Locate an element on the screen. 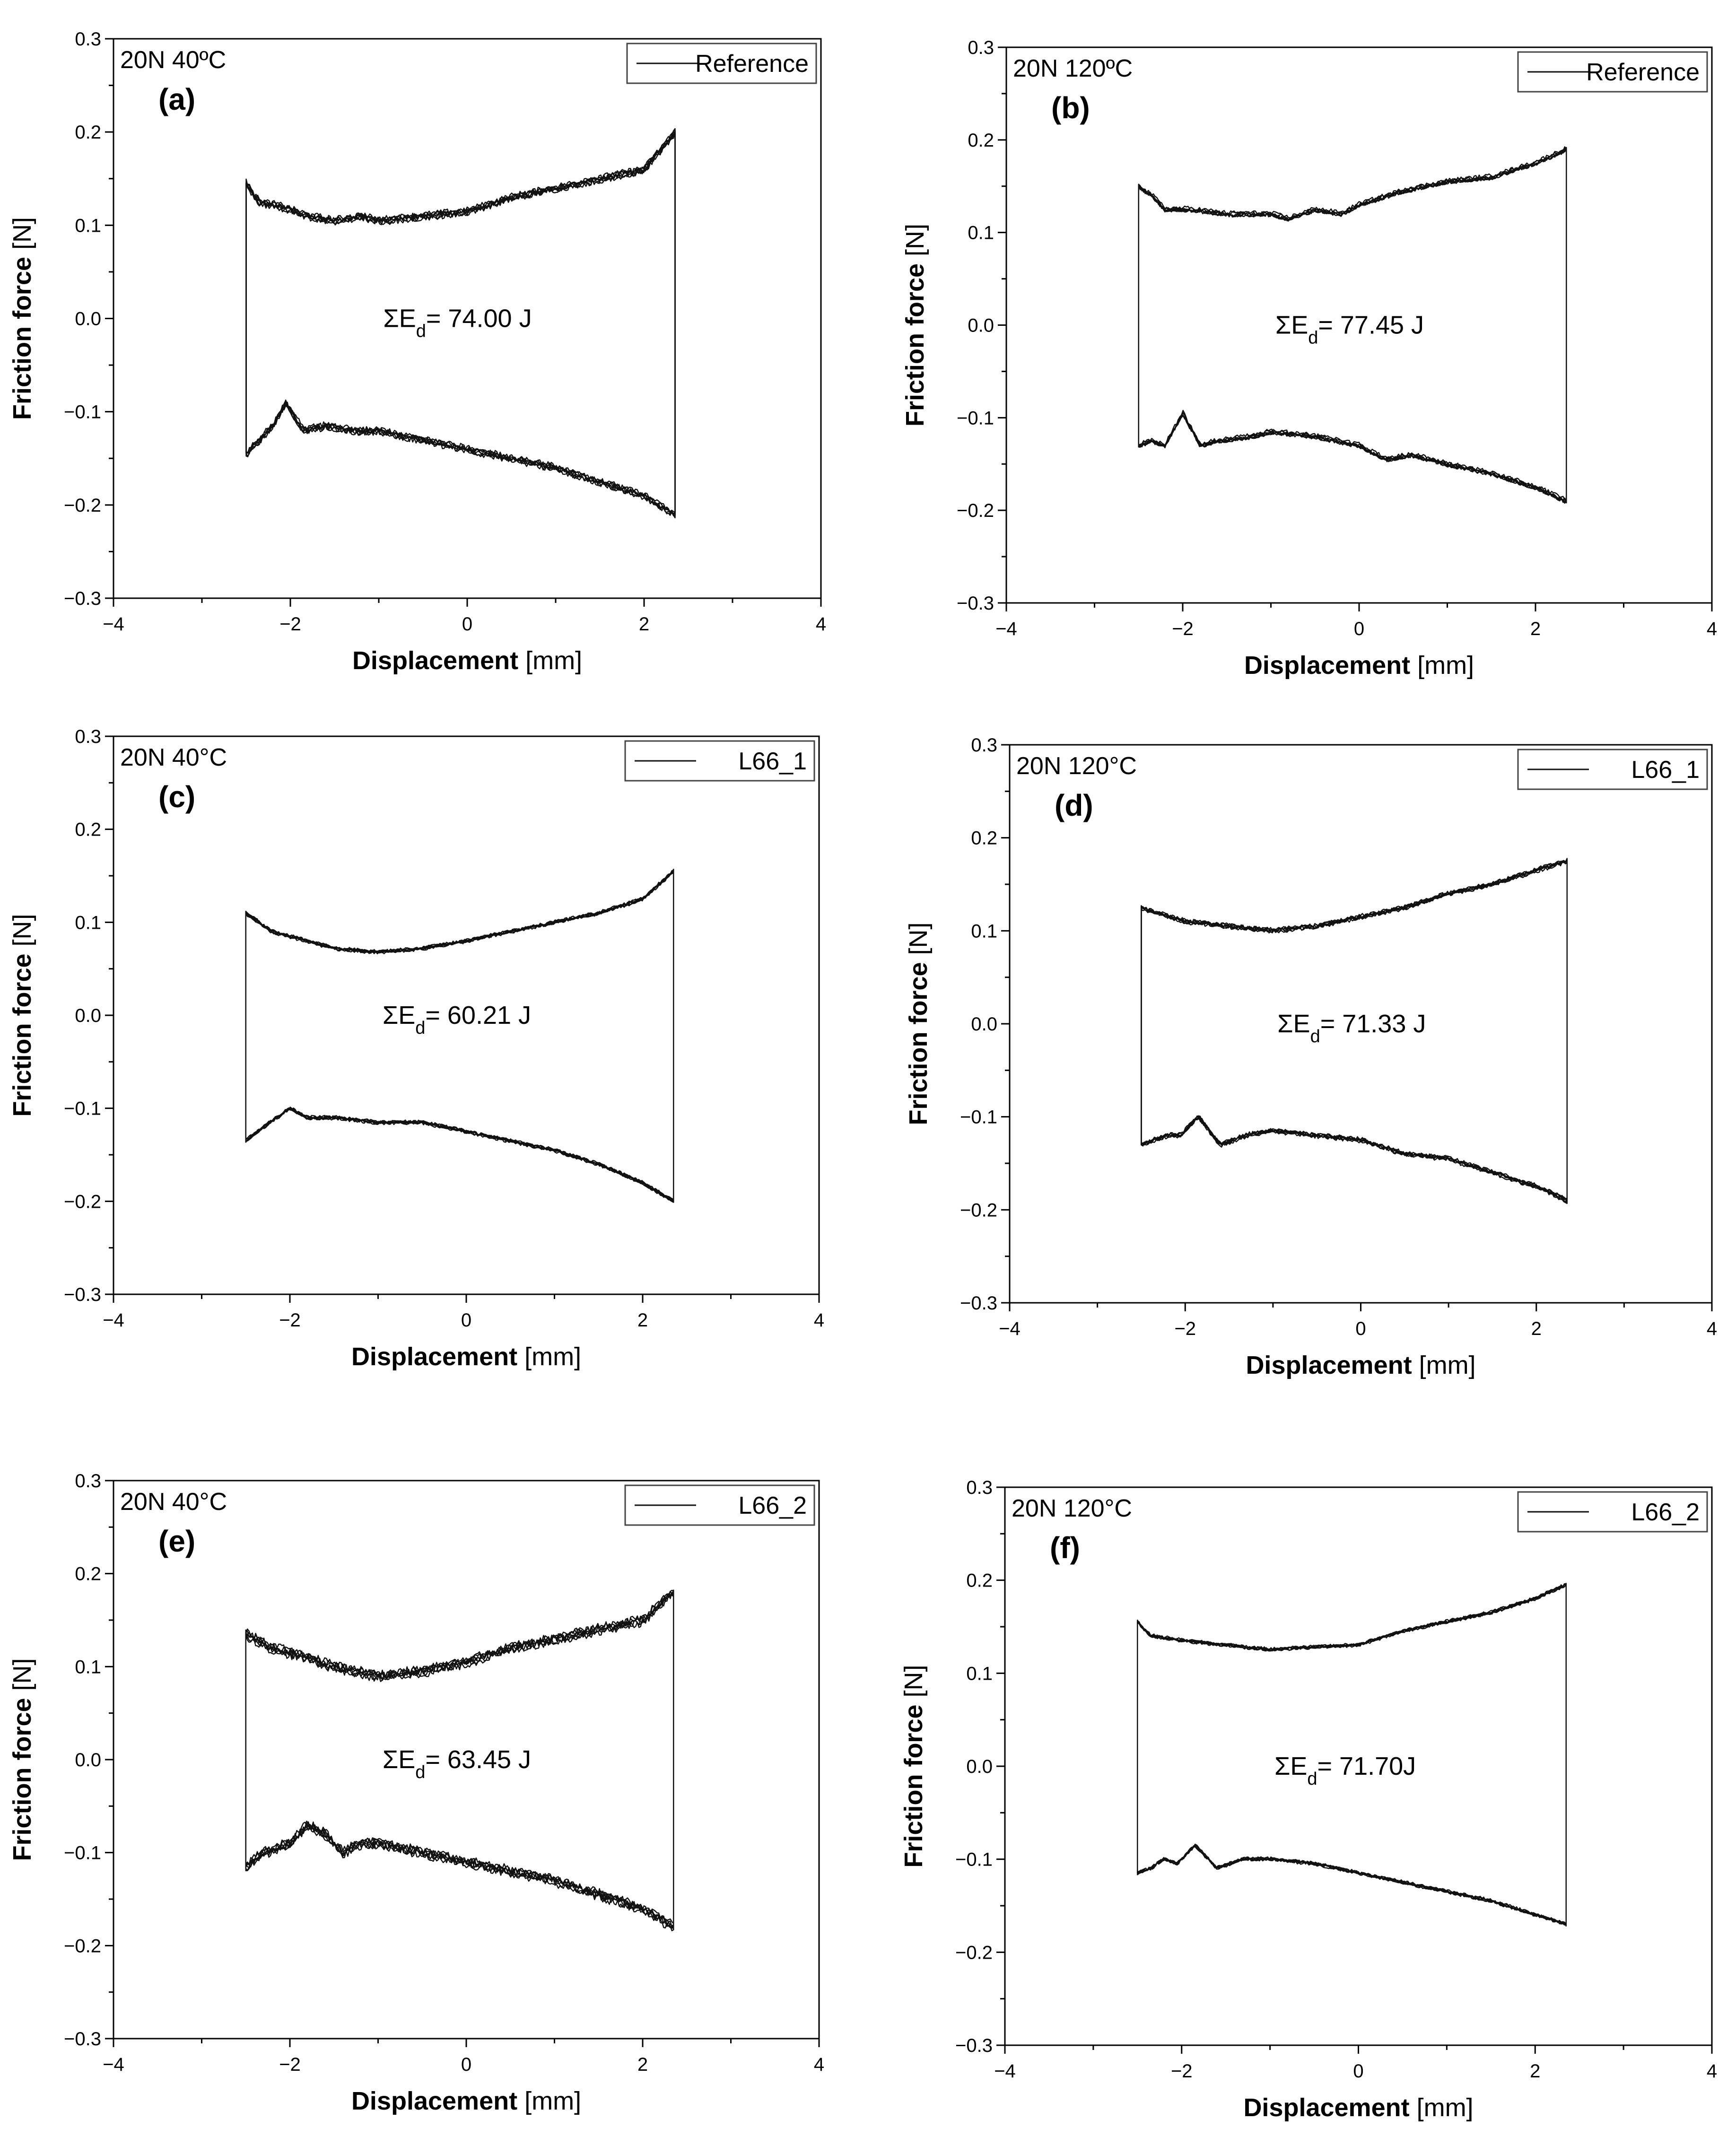 This screenshot has width=1736, height=2154. legend-label: L66_2 is located at coordinates (772, 1505).